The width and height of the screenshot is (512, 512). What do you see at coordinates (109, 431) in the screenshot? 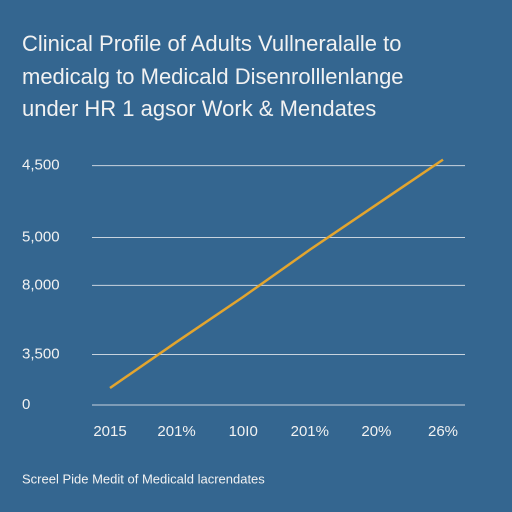
I see `x-tick-label: 2015` at bounding box center [109, 431].